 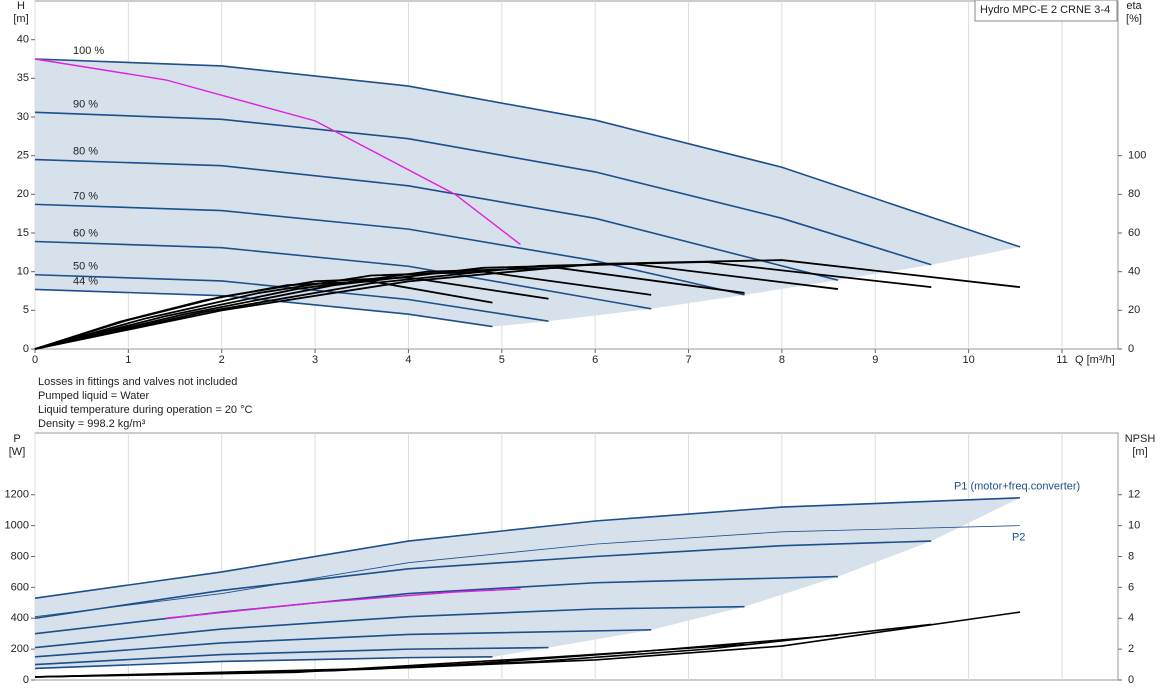 I want to click on x-tick-label: 4, so click(x=408, y=360).